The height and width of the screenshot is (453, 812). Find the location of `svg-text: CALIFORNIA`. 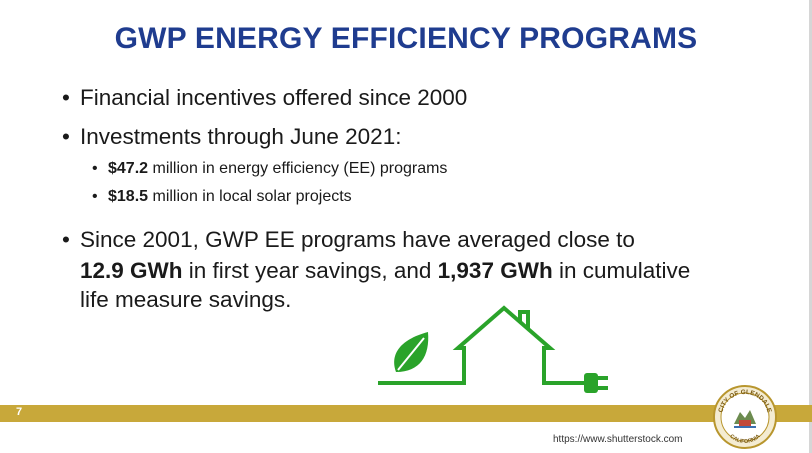

svg-text: CALIFORNIA is located at coordinates (744, 439).